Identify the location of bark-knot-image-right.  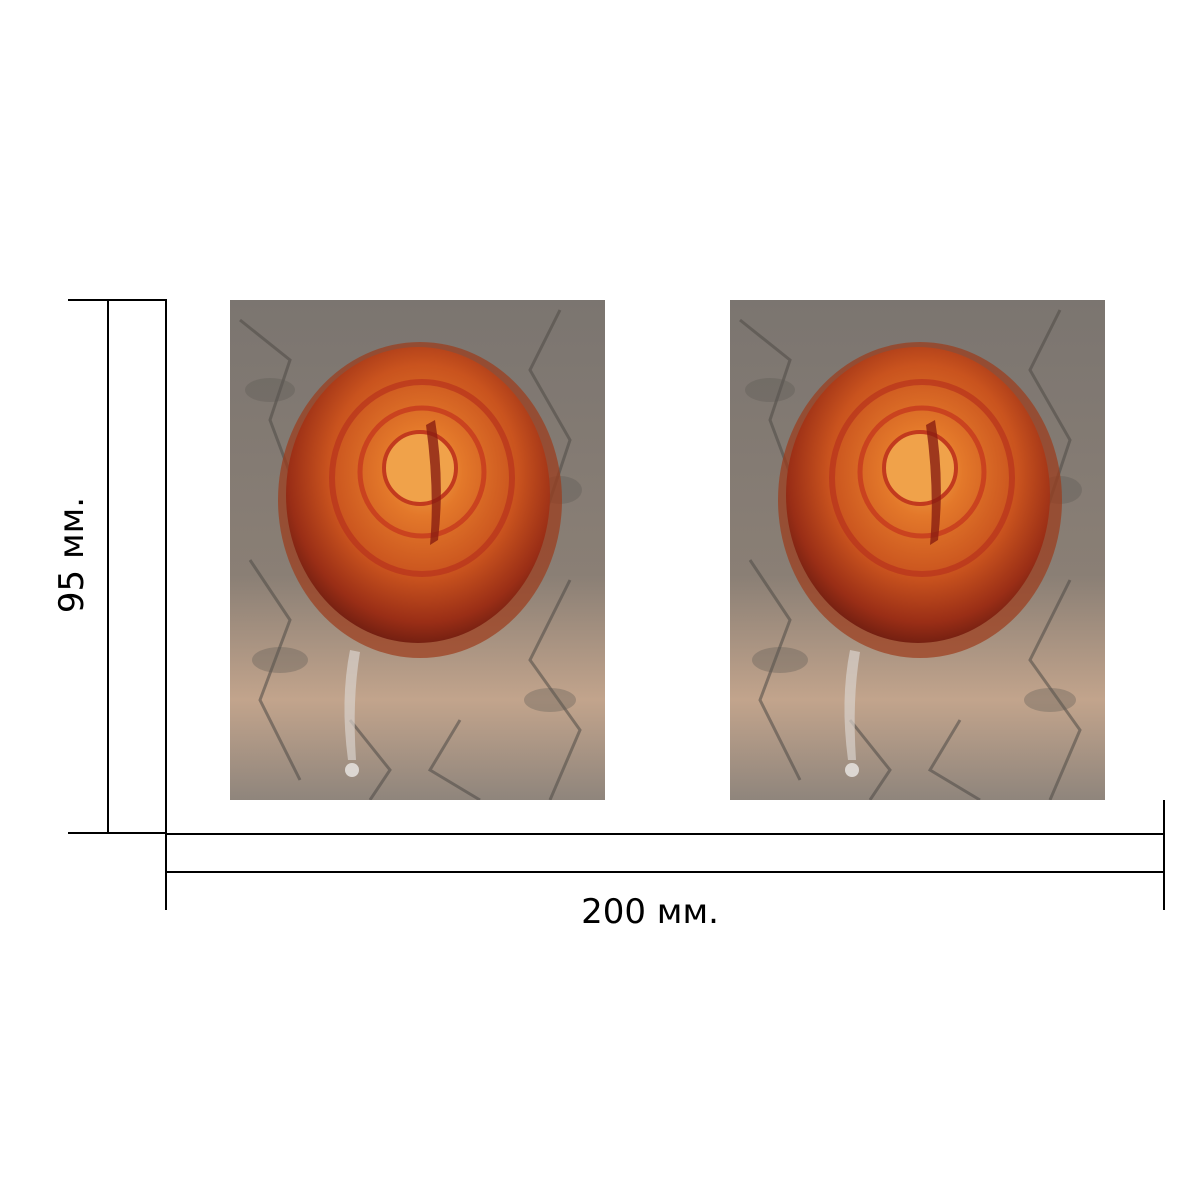
(917, 550).